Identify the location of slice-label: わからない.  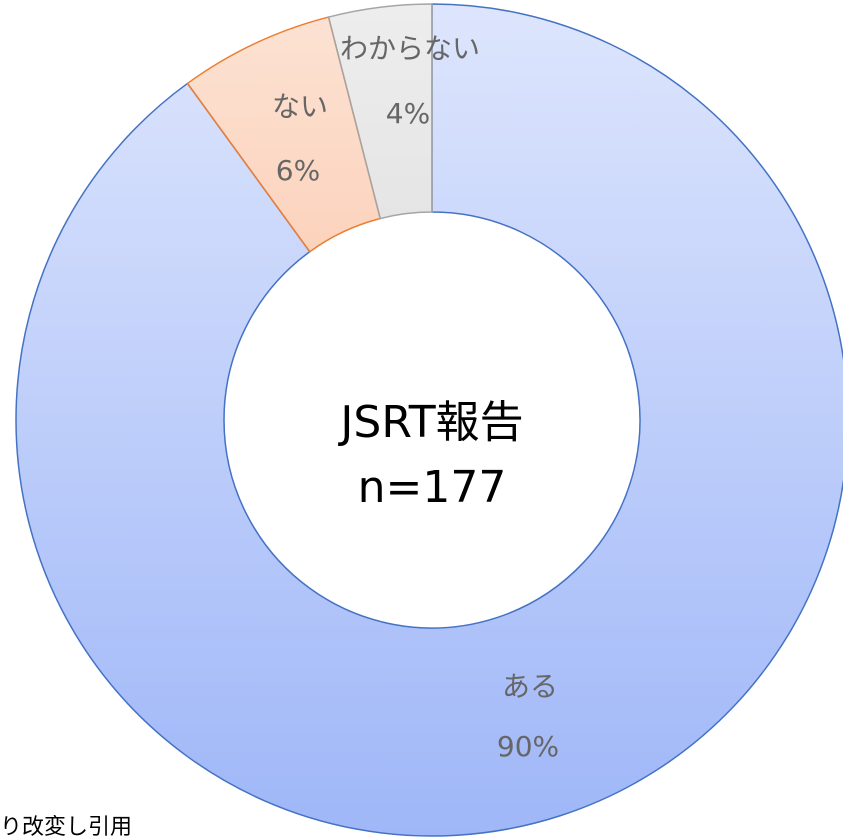
(410, 48).